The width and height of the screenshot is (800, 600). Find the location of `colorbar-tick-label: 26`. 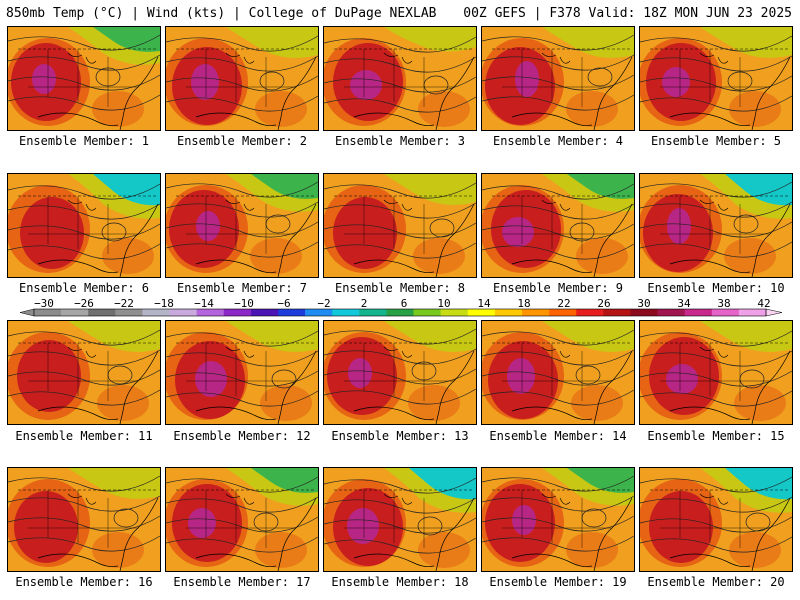

colorbar-tick-label: 26 is located at coordinates (604, 303).